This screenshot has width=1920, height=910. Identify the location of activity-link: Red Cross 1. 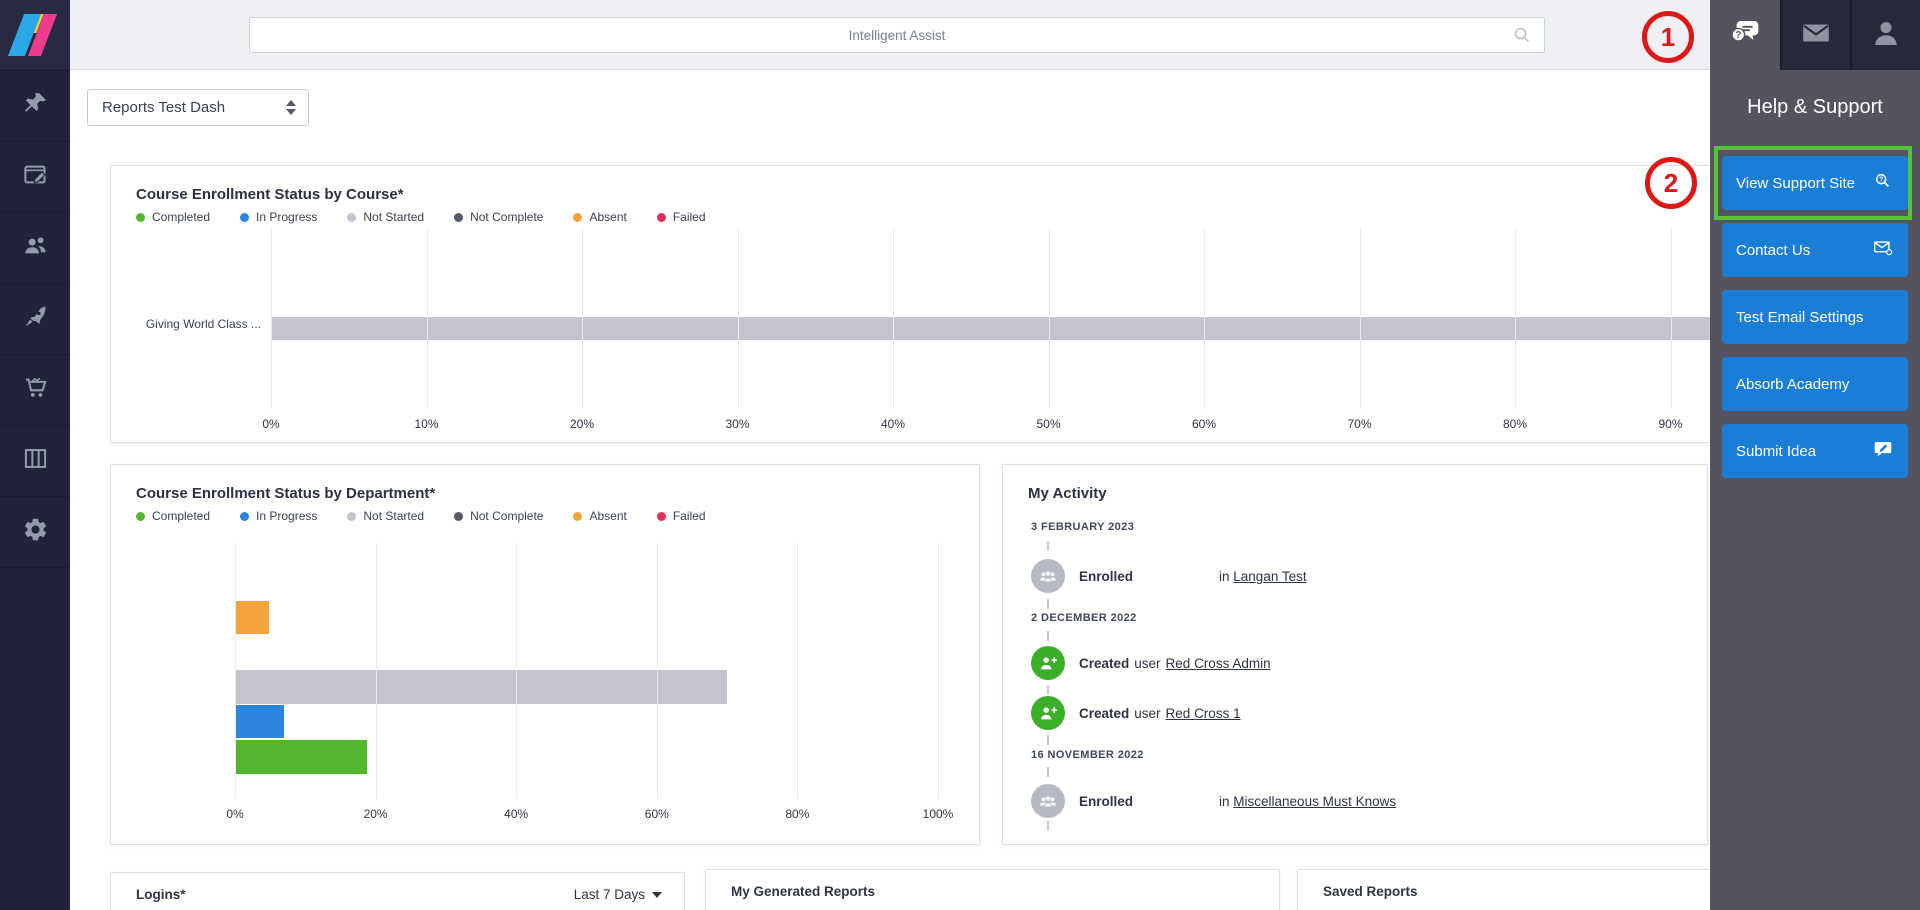
(1203, 713).